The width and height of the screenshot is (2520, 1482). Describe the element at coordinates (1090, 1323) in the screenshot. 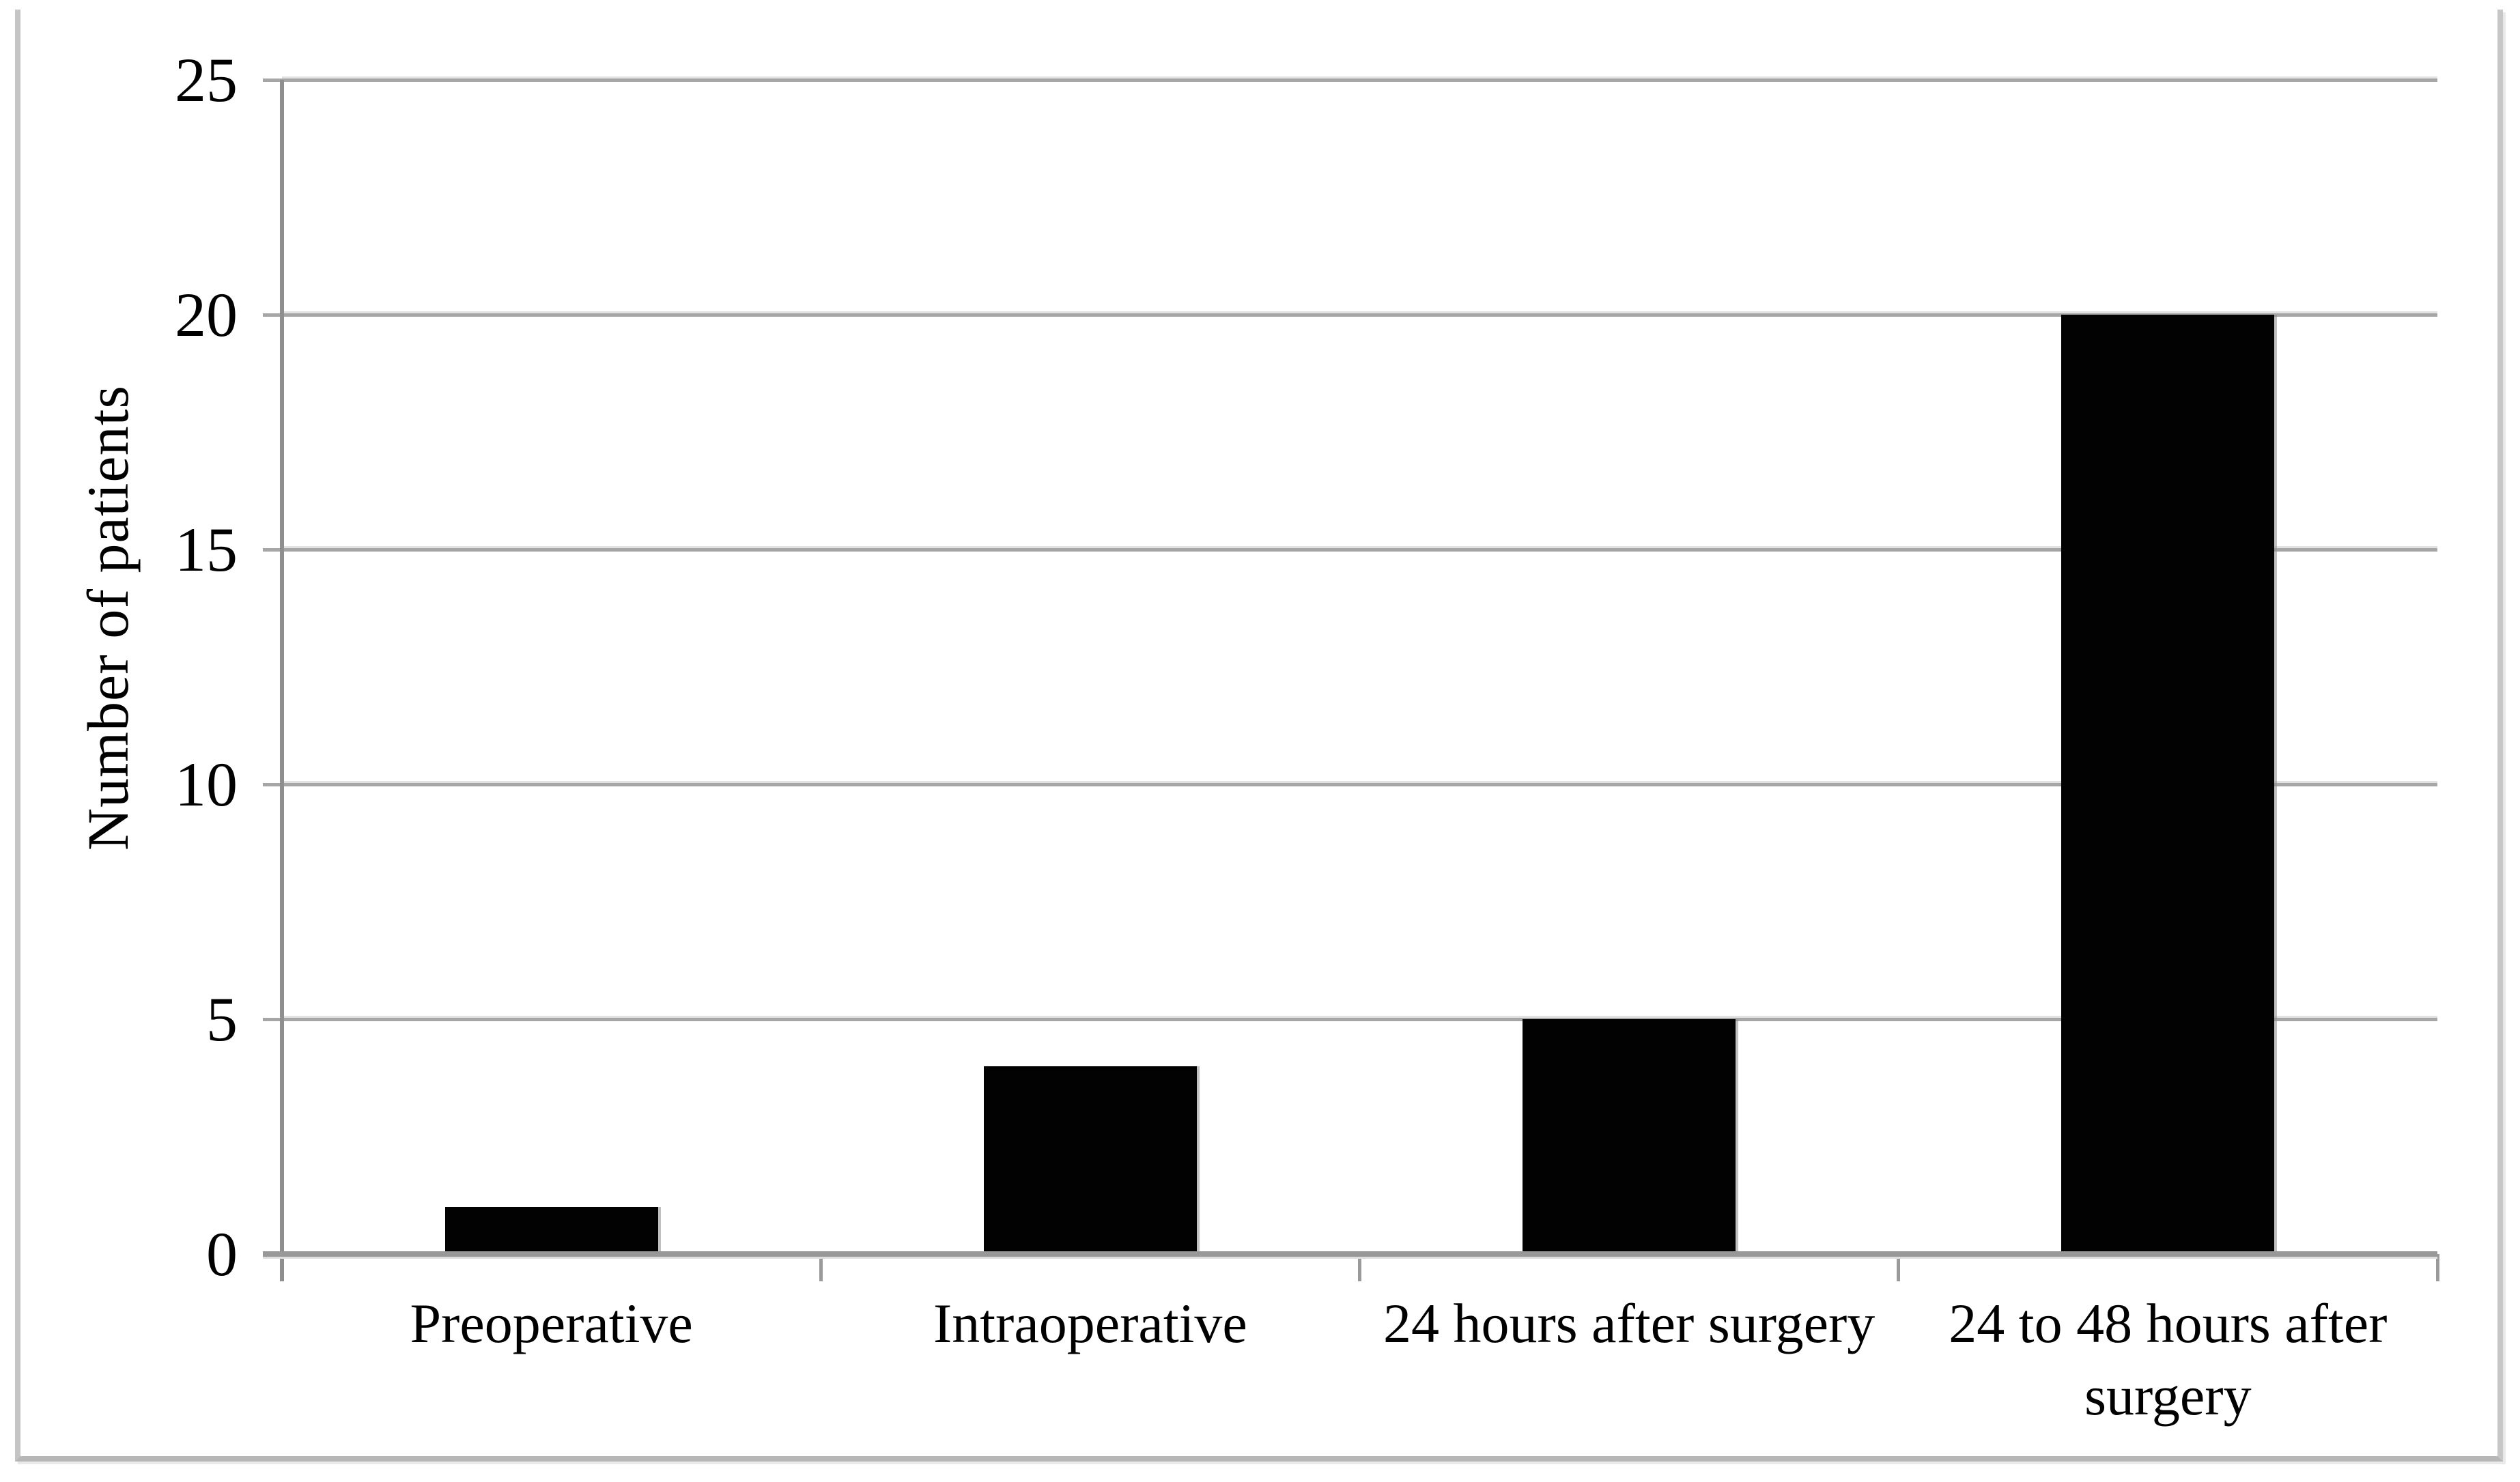

I see `x-tick-label-2: Intraoperative` at that location.